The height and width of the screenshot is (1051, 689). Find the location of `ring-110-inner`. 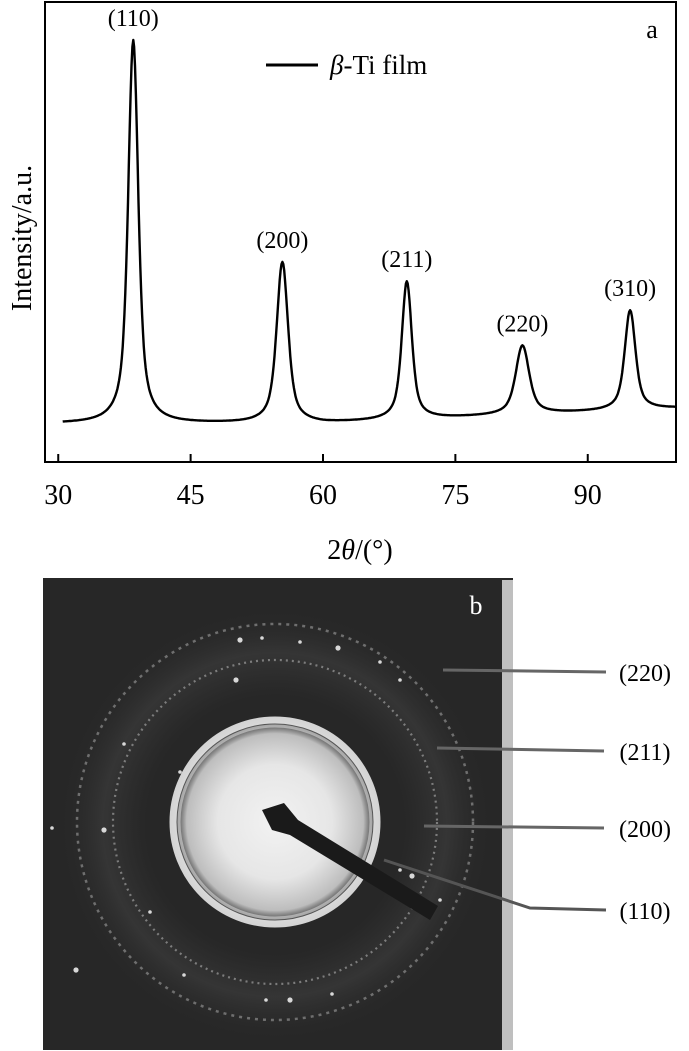

ring-110-inner is located at coordinates (275, 822).